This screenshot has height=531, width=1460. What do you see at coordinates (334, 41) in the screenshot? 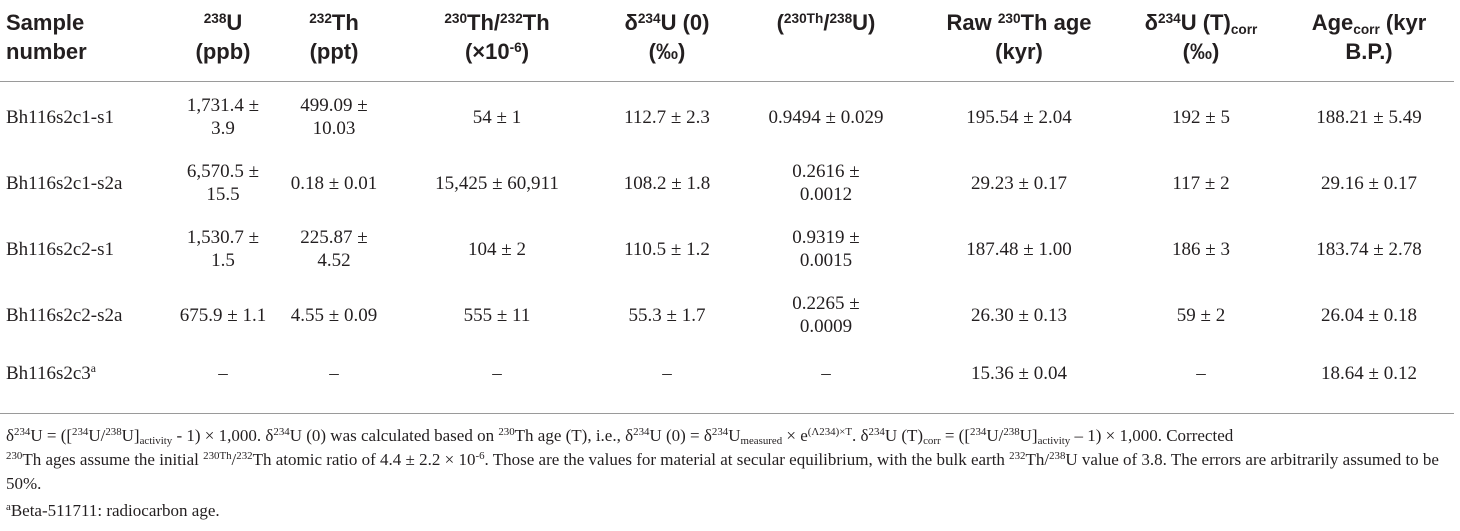
I see `header-th232: 232Th (ppt)` at bounding box center [334, 41].